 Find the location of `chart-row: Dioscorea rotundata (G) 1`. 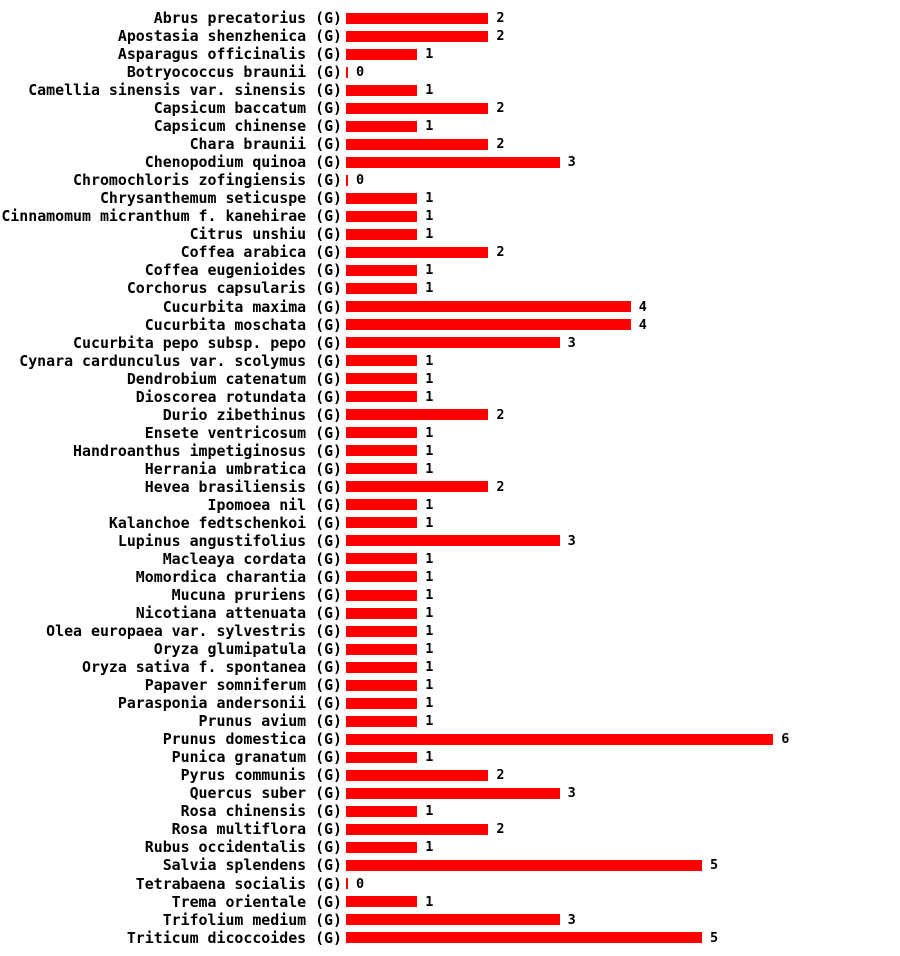

chart-row: Dioscorea rotundata (G) 1 is located at coordinates (450, 397).